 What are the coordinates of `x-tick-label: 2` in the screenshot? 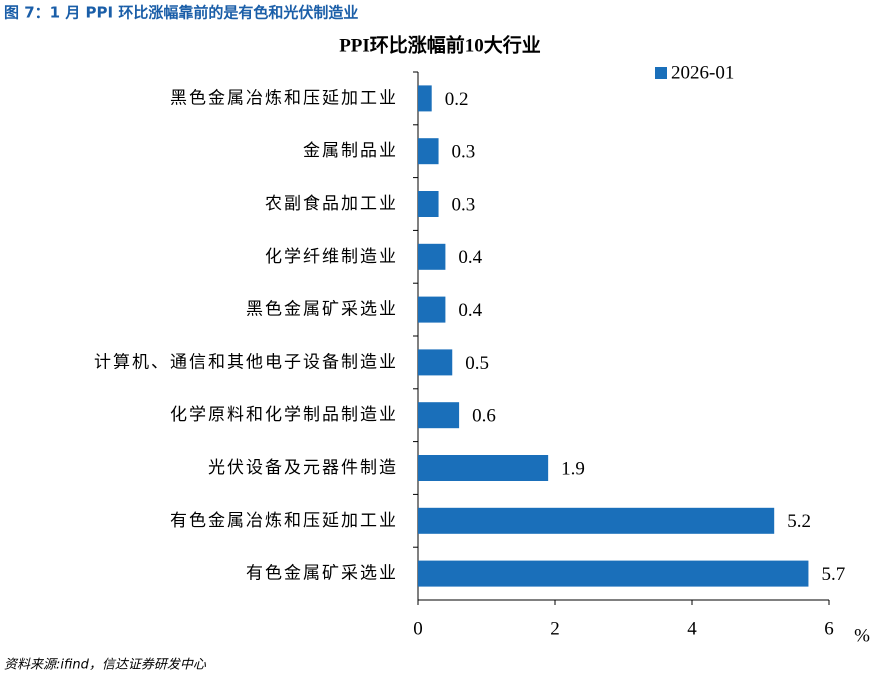 It's located at (555, 628).